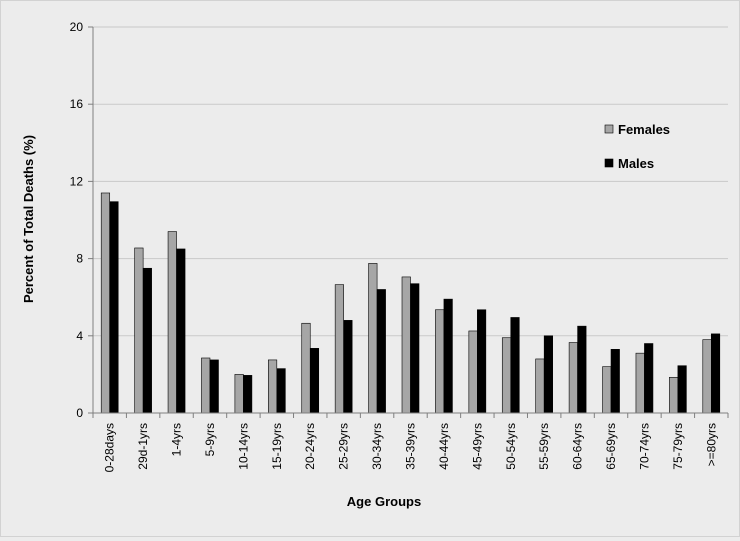 The image size is (740, 541). I want to click on x-tick-label: 40-44yrs, so click(444, 446).